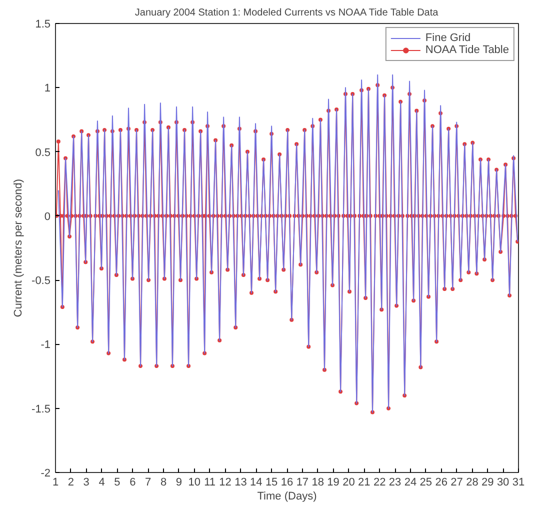 The width and height of the screenshot is (537, 511). Describe the element at coordinates (133, 482) in the screenshot. I see `x-tick-label: 6` at that location.